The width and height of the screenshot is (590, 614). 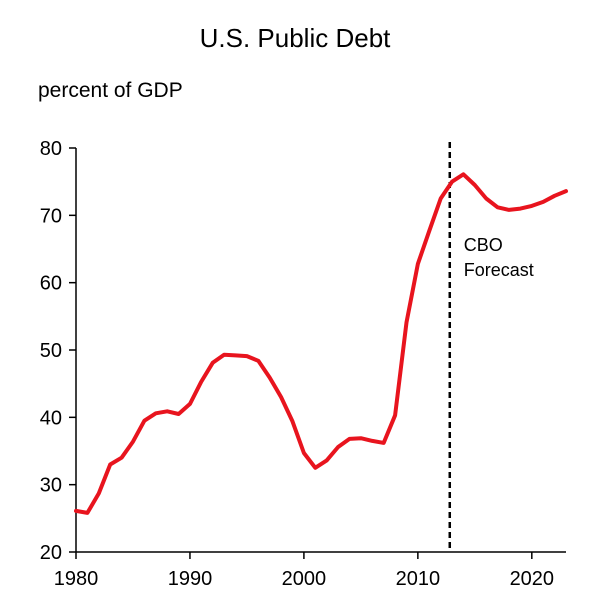 What do you see at coordinates (51, 486) in the screenshot?
I see `y-tick-label: 30` at bounding box center [51, 486].